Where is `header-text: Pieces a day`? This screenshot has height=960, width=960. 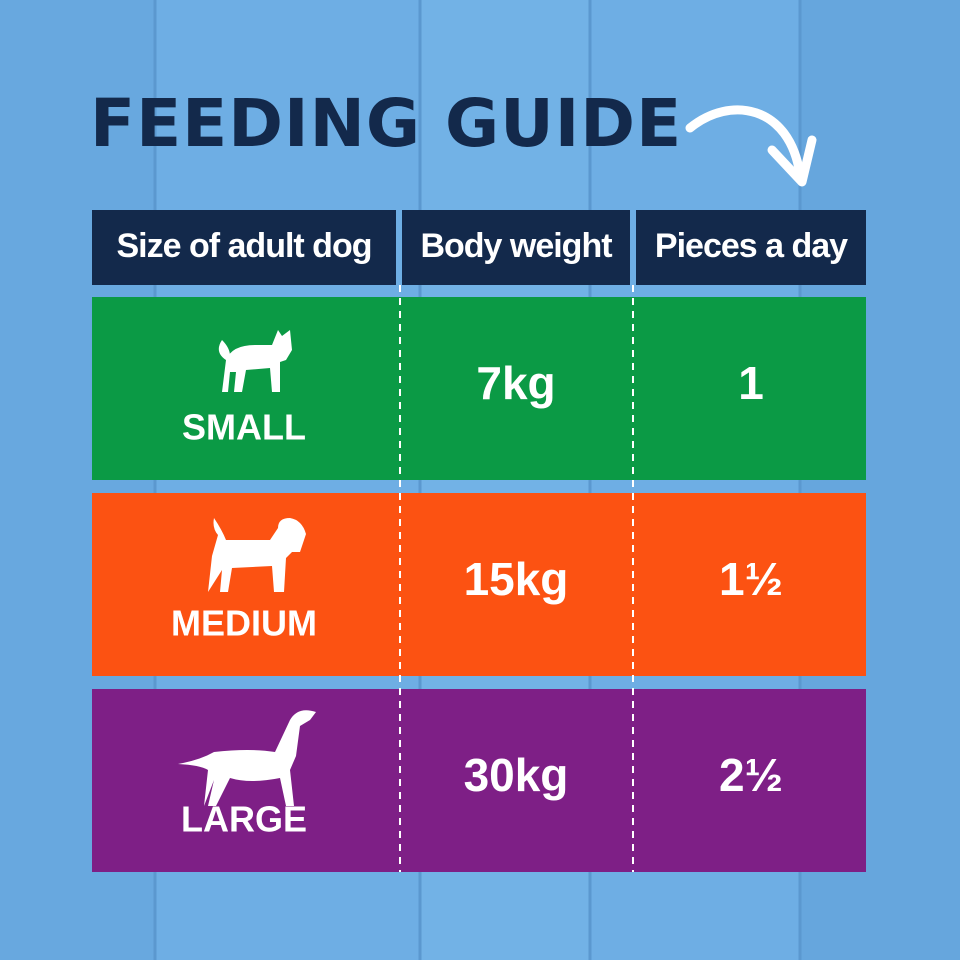
header-text: Pieces a day is located at coordinates (751, 246).